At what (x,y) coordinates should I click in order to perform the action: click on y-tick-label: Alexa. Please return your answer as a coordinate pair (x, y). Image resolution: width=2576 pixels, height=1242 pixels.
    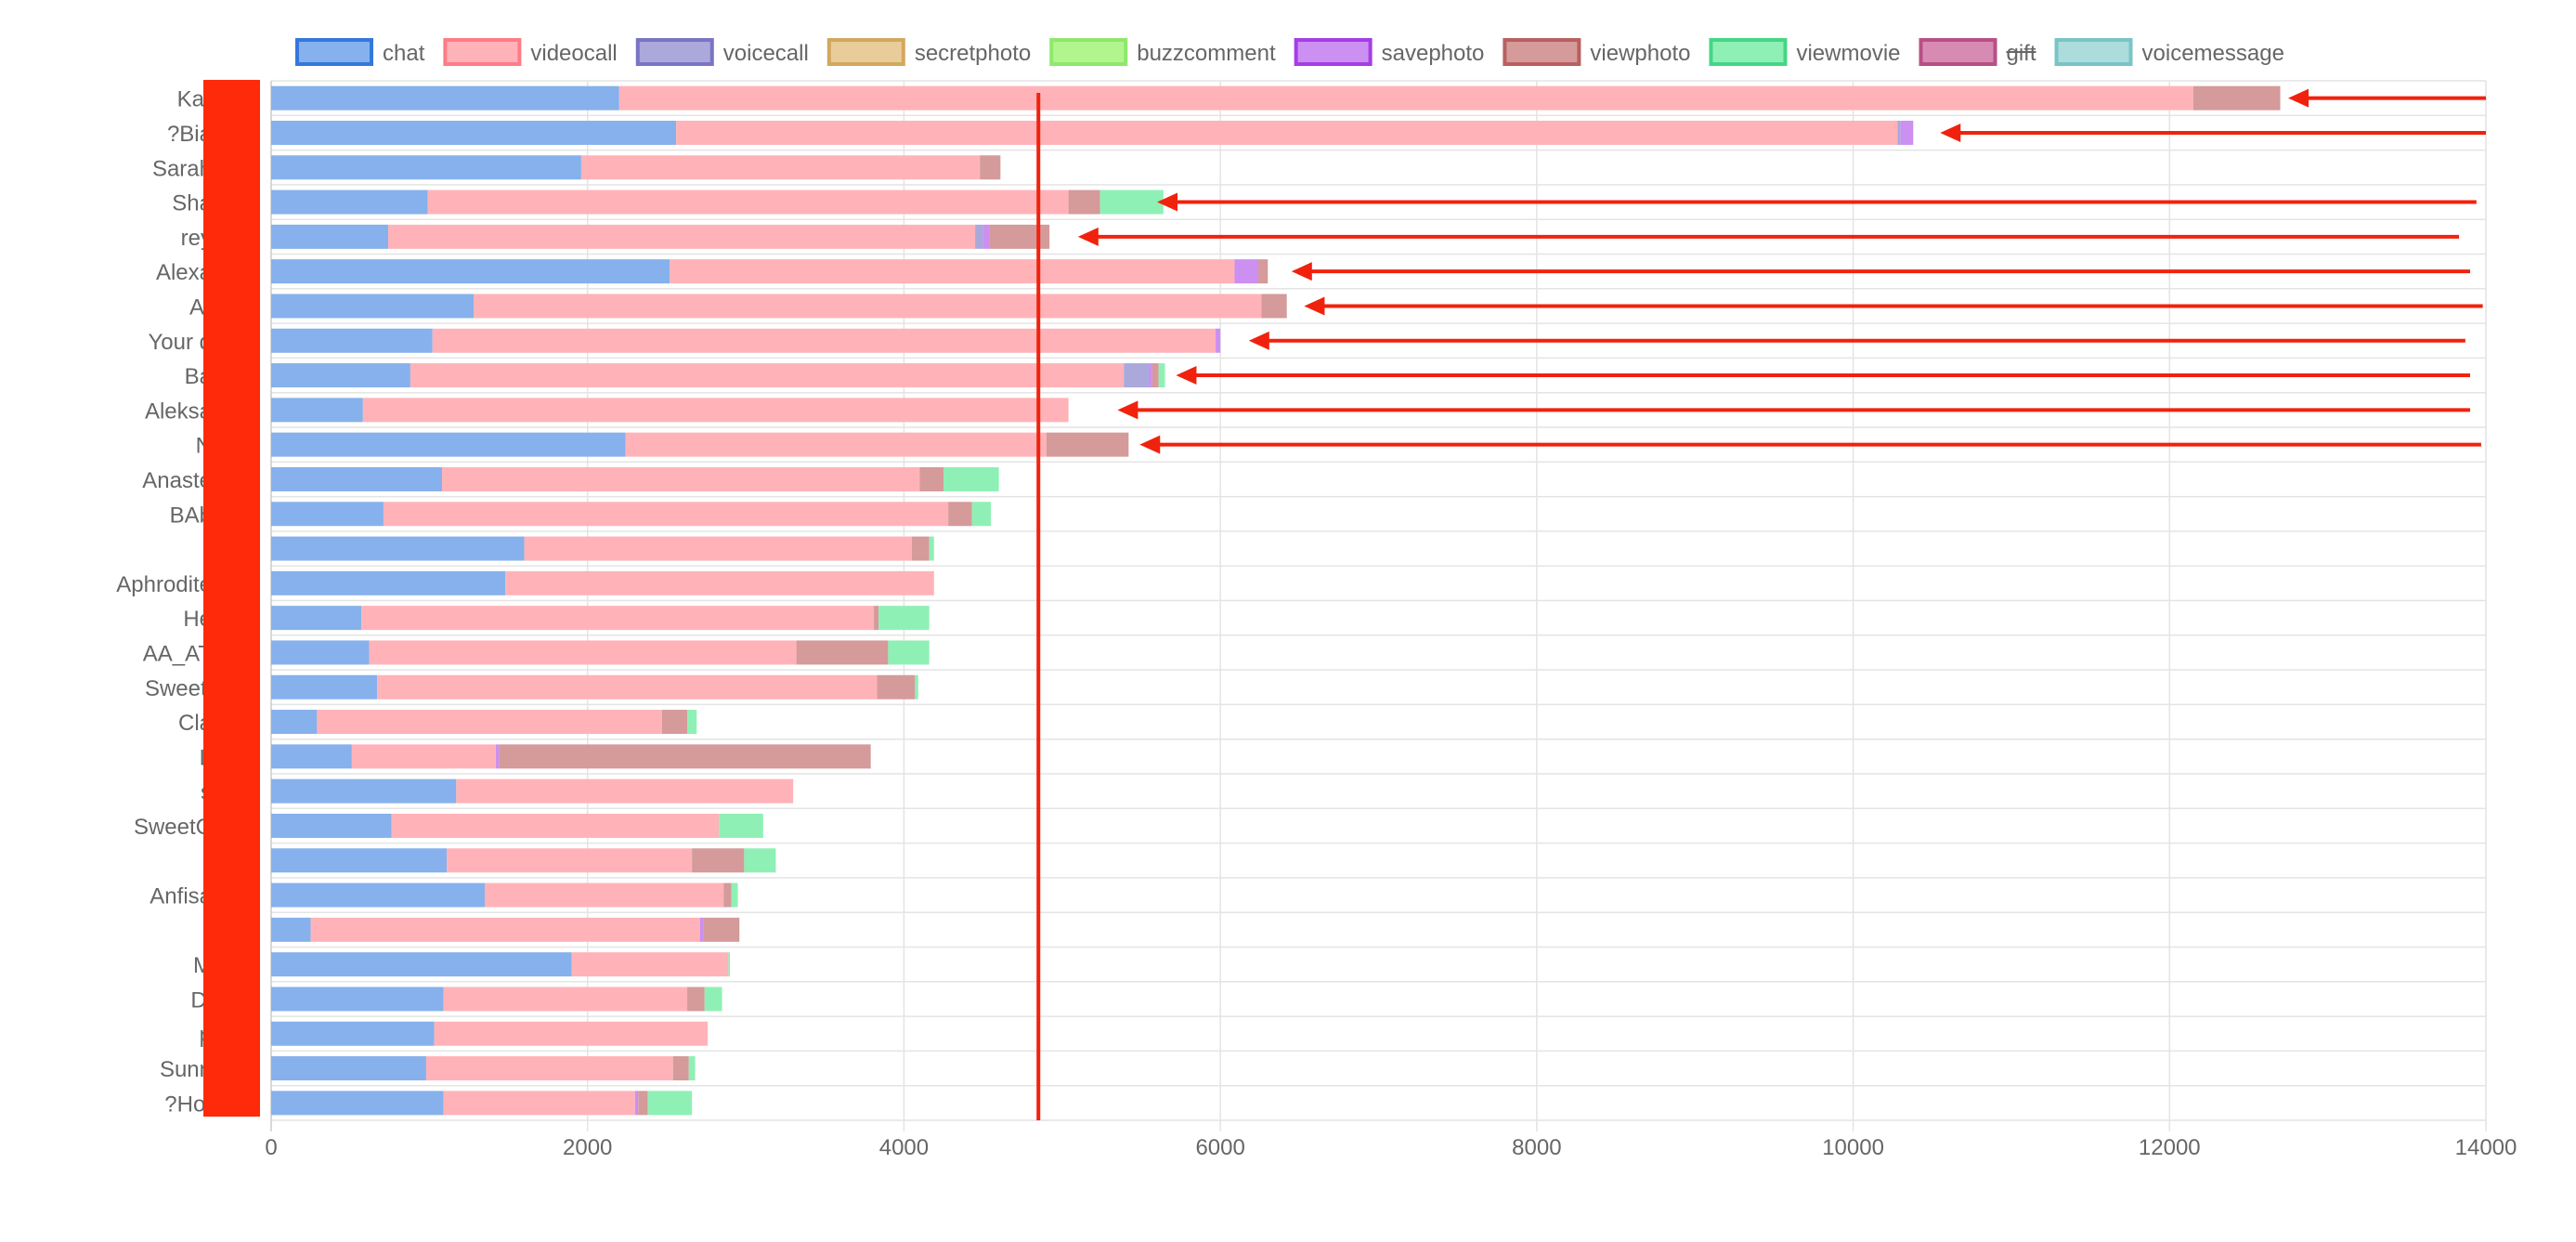
    Looking at the image, I should click on (184, 272).